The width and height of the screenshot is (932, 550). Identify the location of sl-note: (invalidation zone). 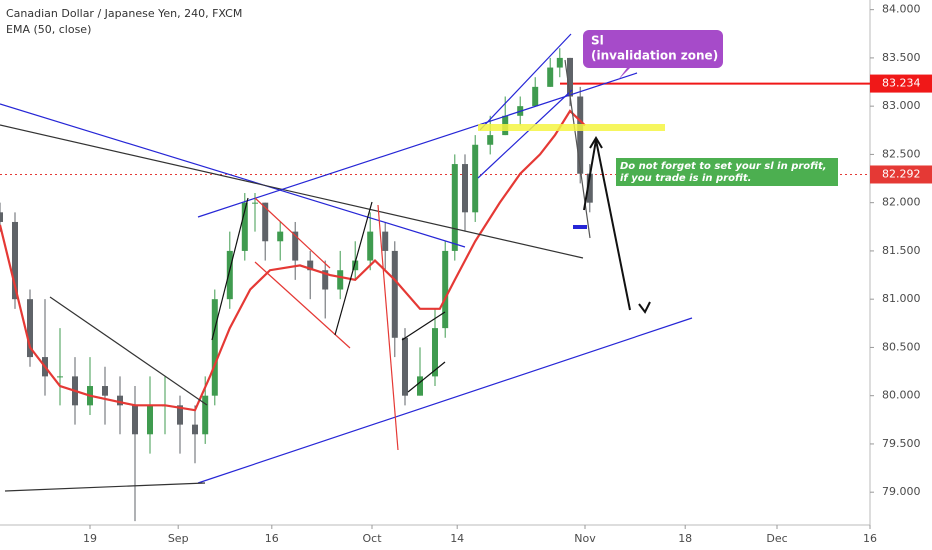
(654, 56).